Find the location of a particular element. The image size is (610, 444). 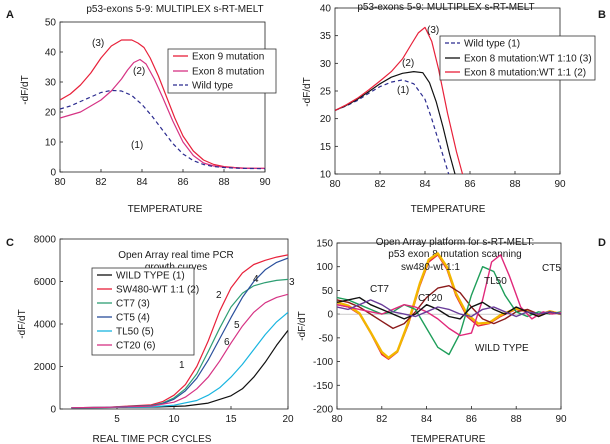

legend-label: CT7 (3) is located at coordinates (133, 304).